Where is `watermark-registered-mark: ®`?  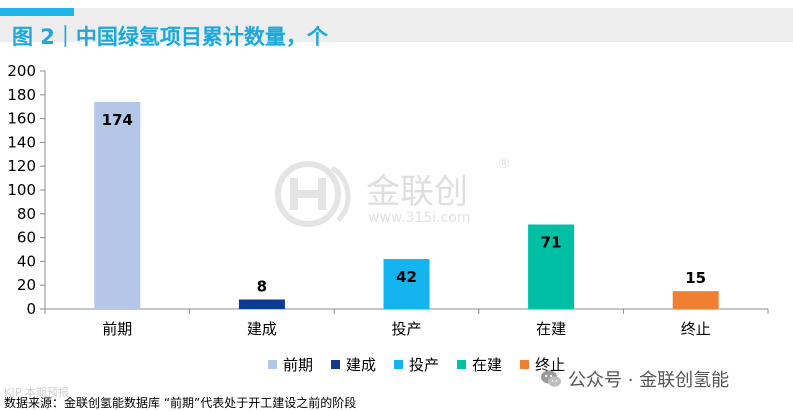
watermark-registered-mark: ® is located at coordinates (504, 164).